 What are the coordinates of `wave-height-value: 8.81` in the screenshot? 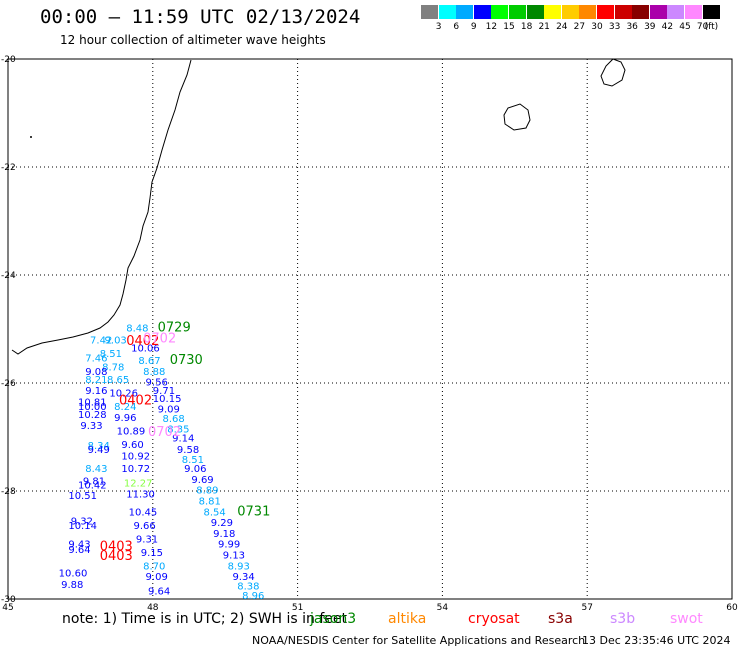 It's located at (210, 502).